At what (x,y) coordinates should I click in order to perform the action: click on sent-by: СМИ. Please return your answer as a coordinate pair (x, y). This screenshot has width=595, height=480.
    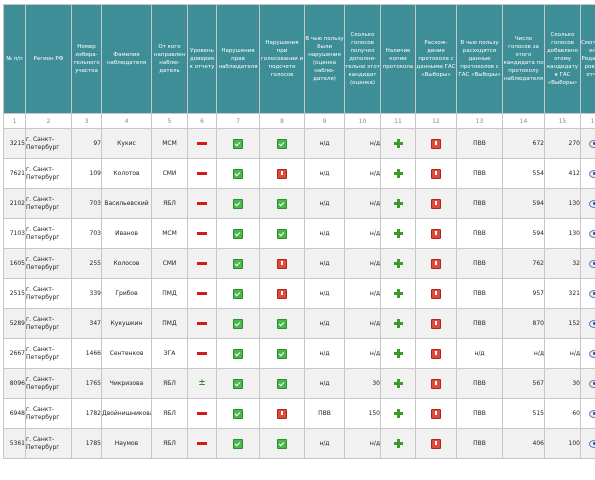
    Looking at the image, I should click on (169, 173).